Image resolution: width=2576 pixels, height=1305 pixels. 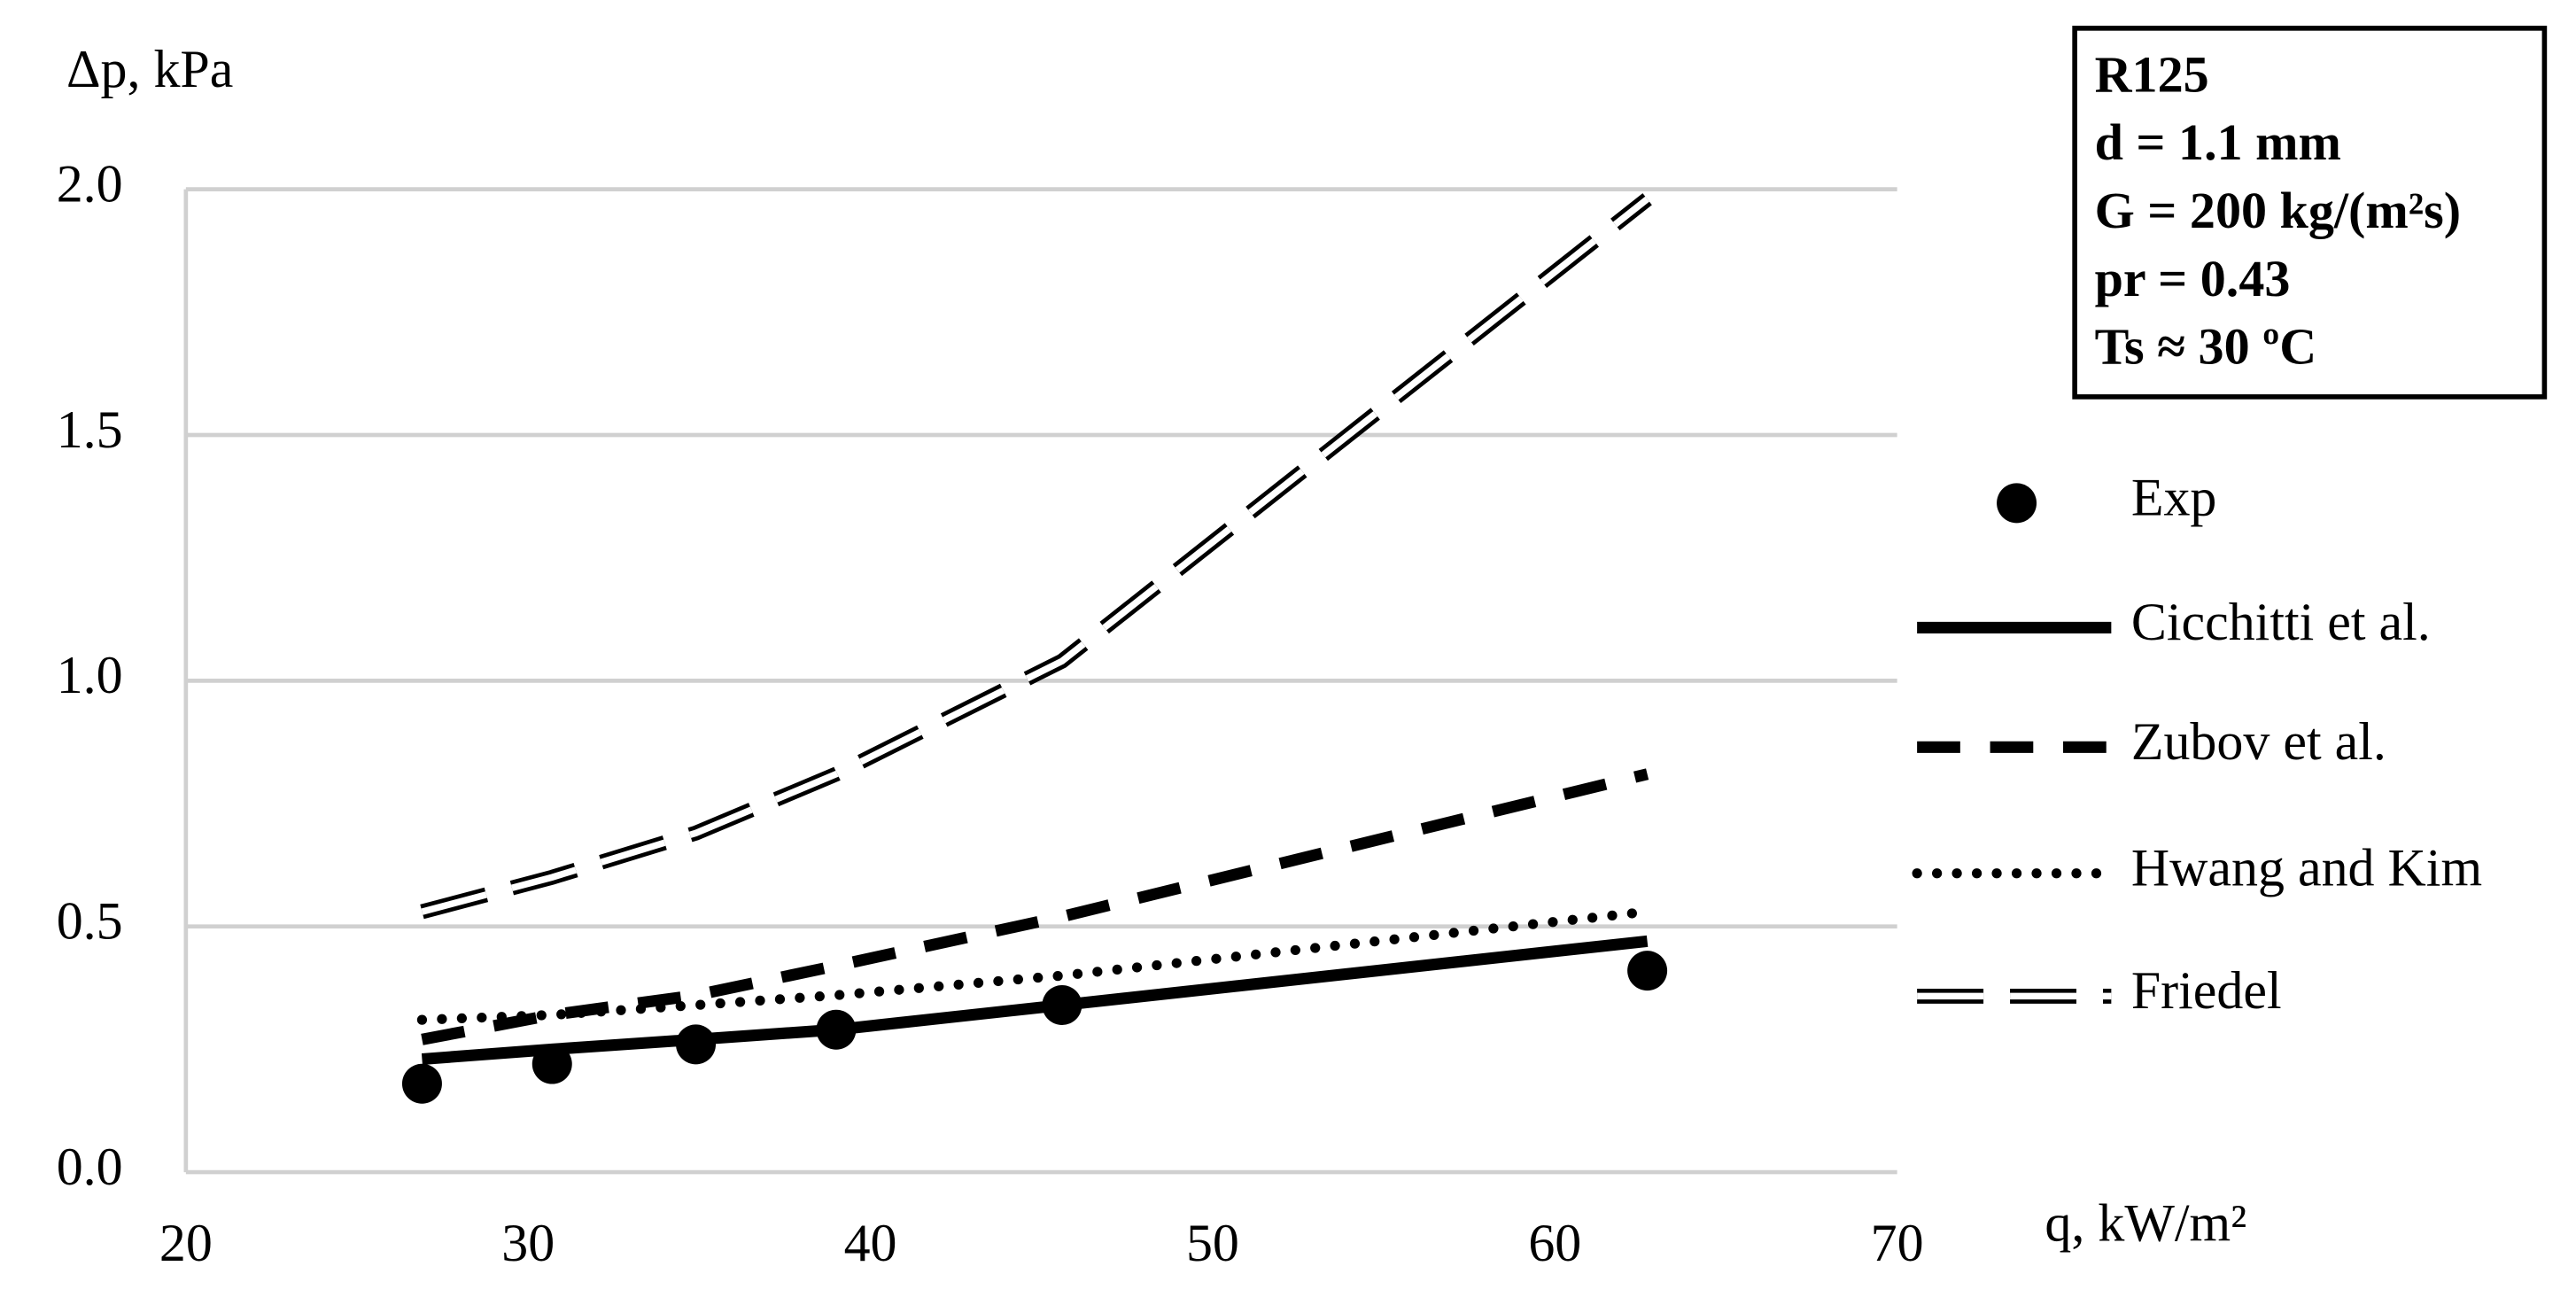 What do you see at coordinates (2206, 991) in the screenshot?
I see `legend-label: Friedel` at bounding box center [2206, 991].